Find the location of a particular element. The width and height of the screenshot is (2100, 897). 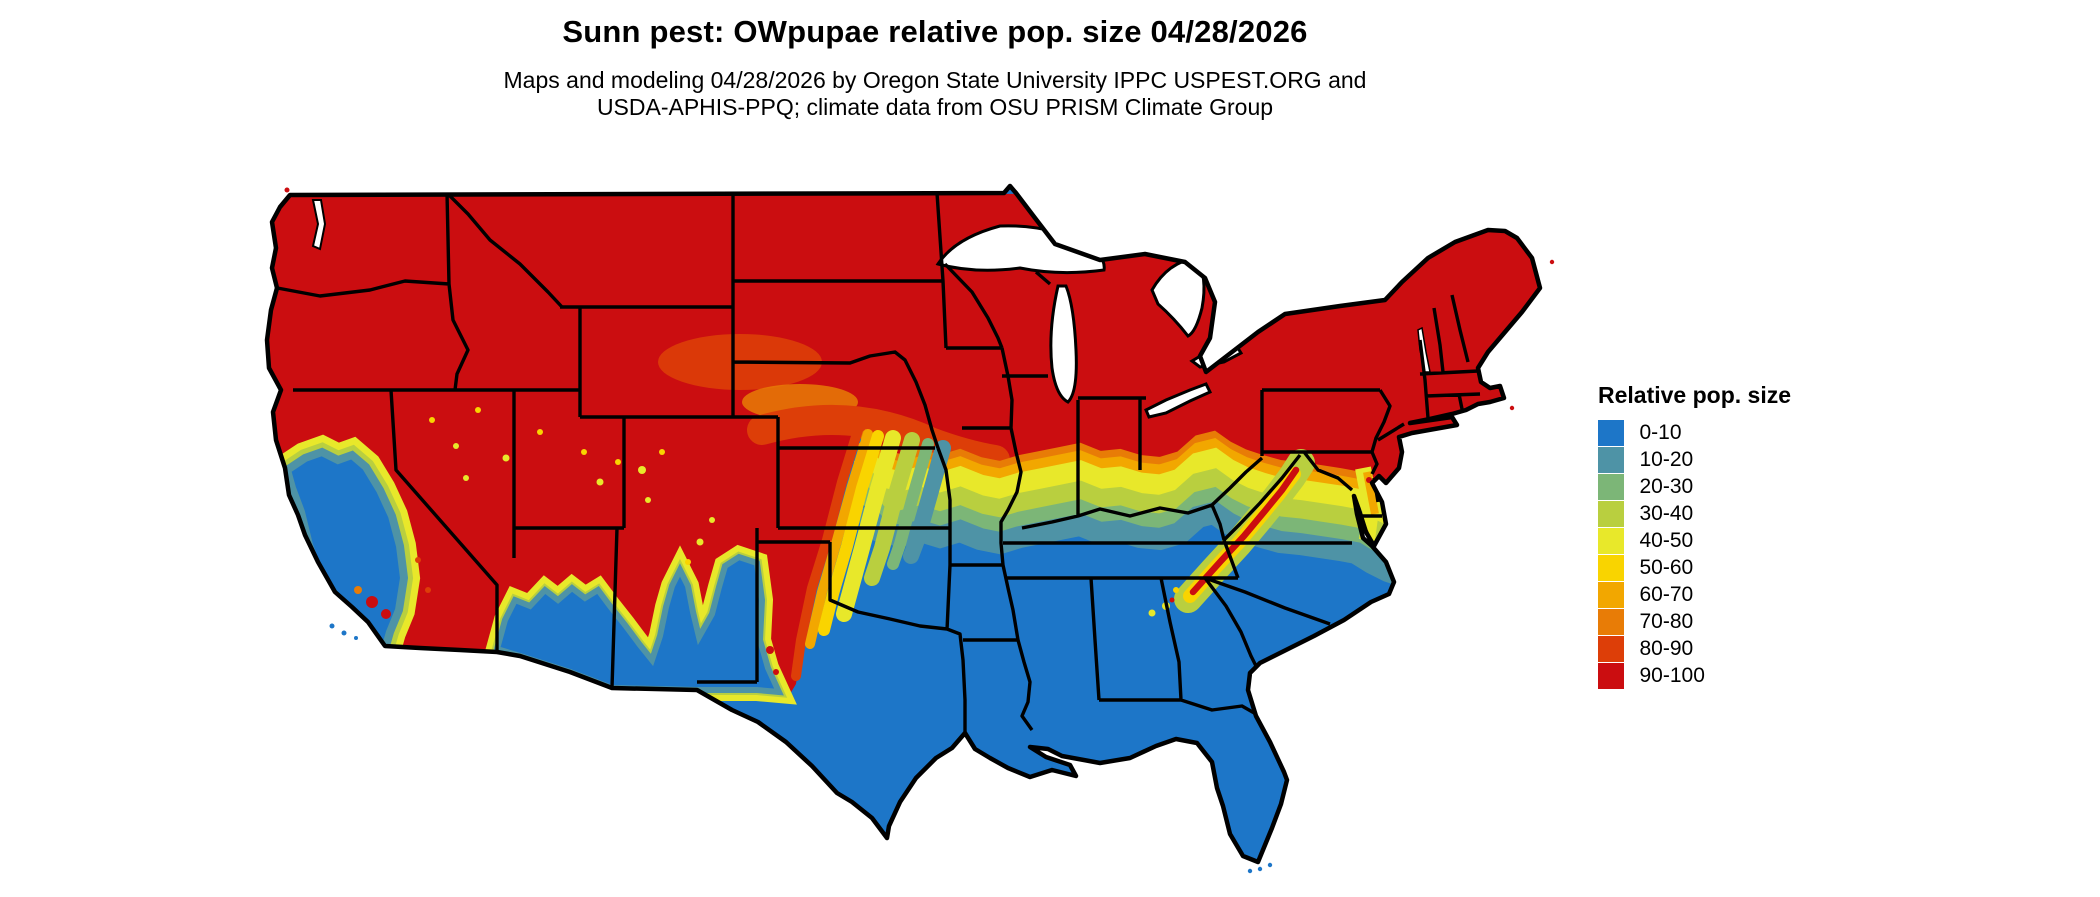

legend-label: 80-90 is located at coordinates (1666, 648).